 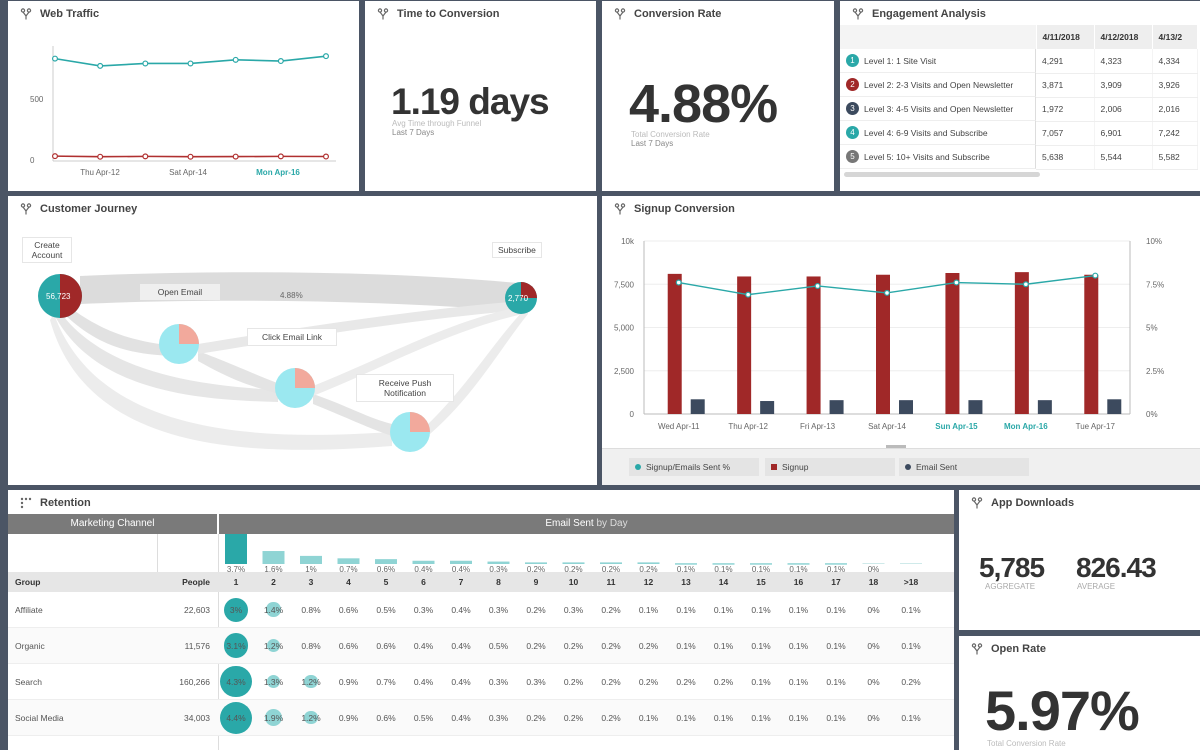 What do you see at coordinates (60, 296) in the screenshot?
I see `create-account-pie: 56,723` at bounding box center [60, 296].